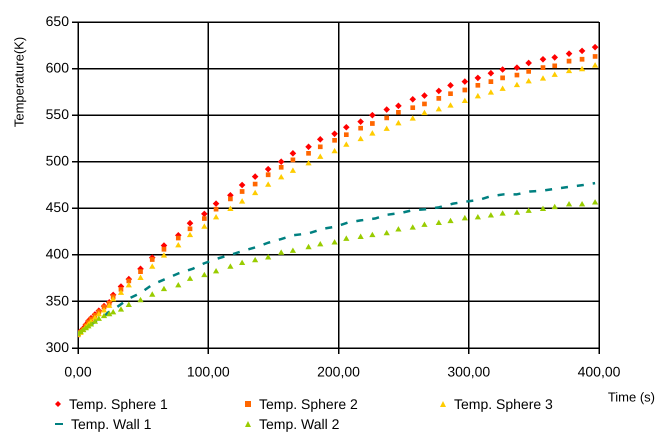  I want to click on x-tick-label: 300,00, so click(468, 371).